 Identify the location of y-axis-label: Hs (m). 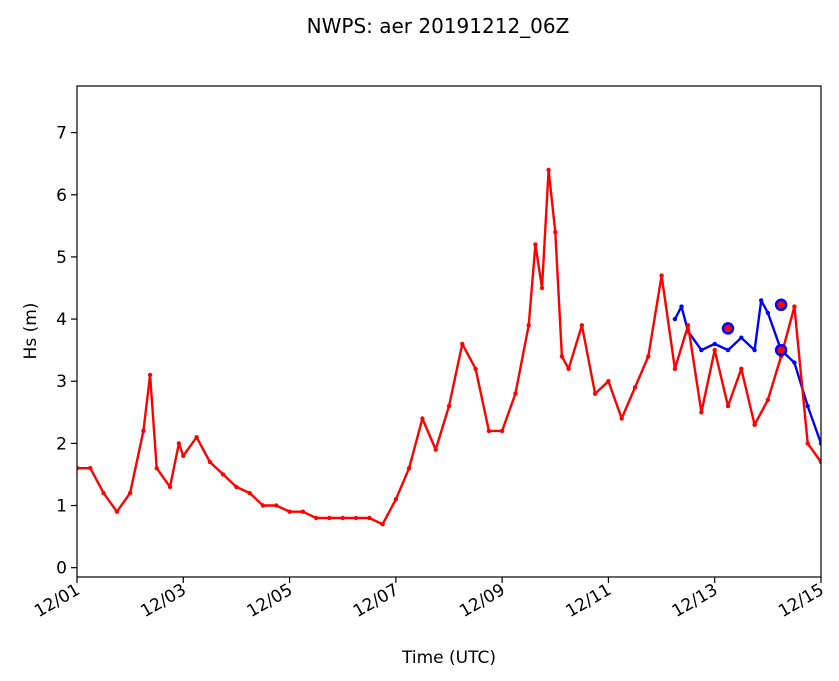
(31, 331).